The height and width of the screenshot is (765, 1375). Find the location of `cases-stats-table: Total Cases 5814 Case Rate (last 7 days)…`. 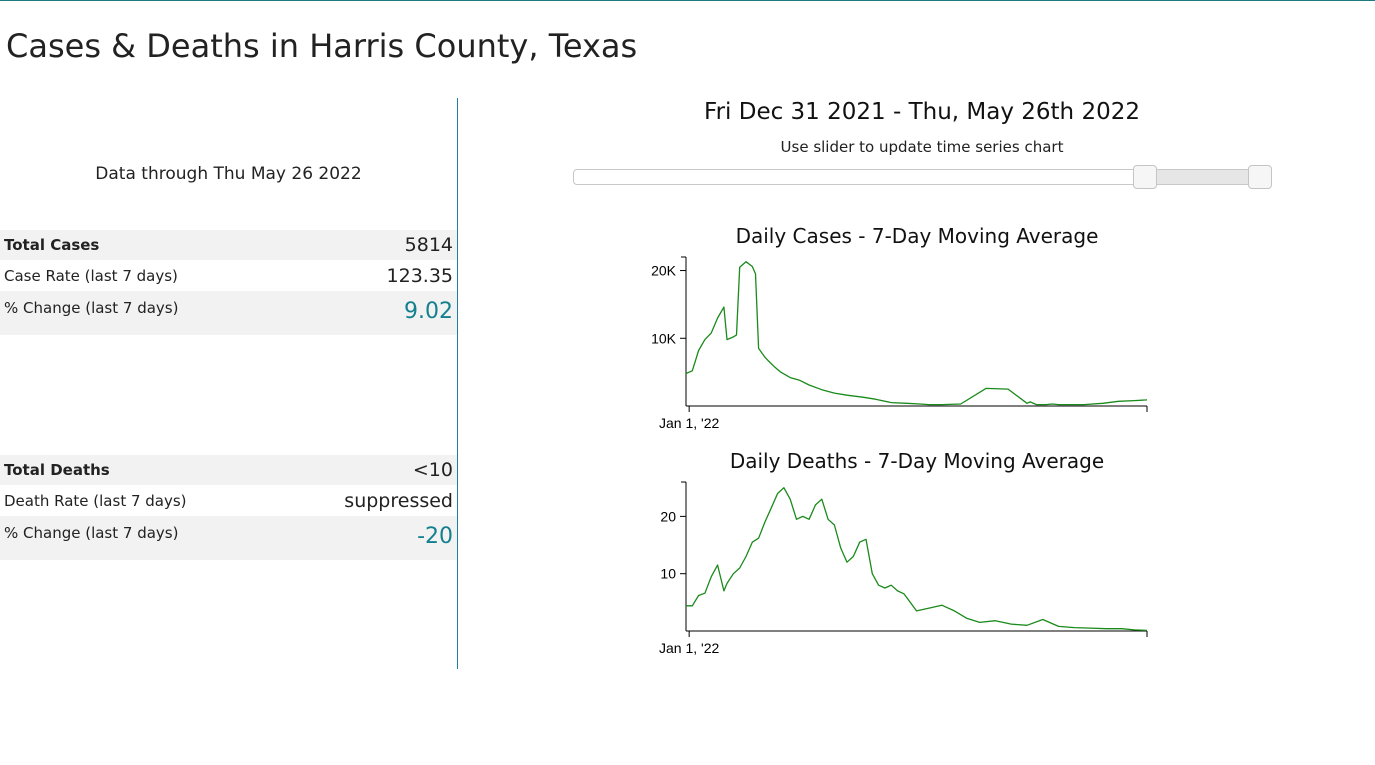

cases-stats-table: Total Cases 5814 Case Rate (last 7 days)… is located at coordinates (228, 282).